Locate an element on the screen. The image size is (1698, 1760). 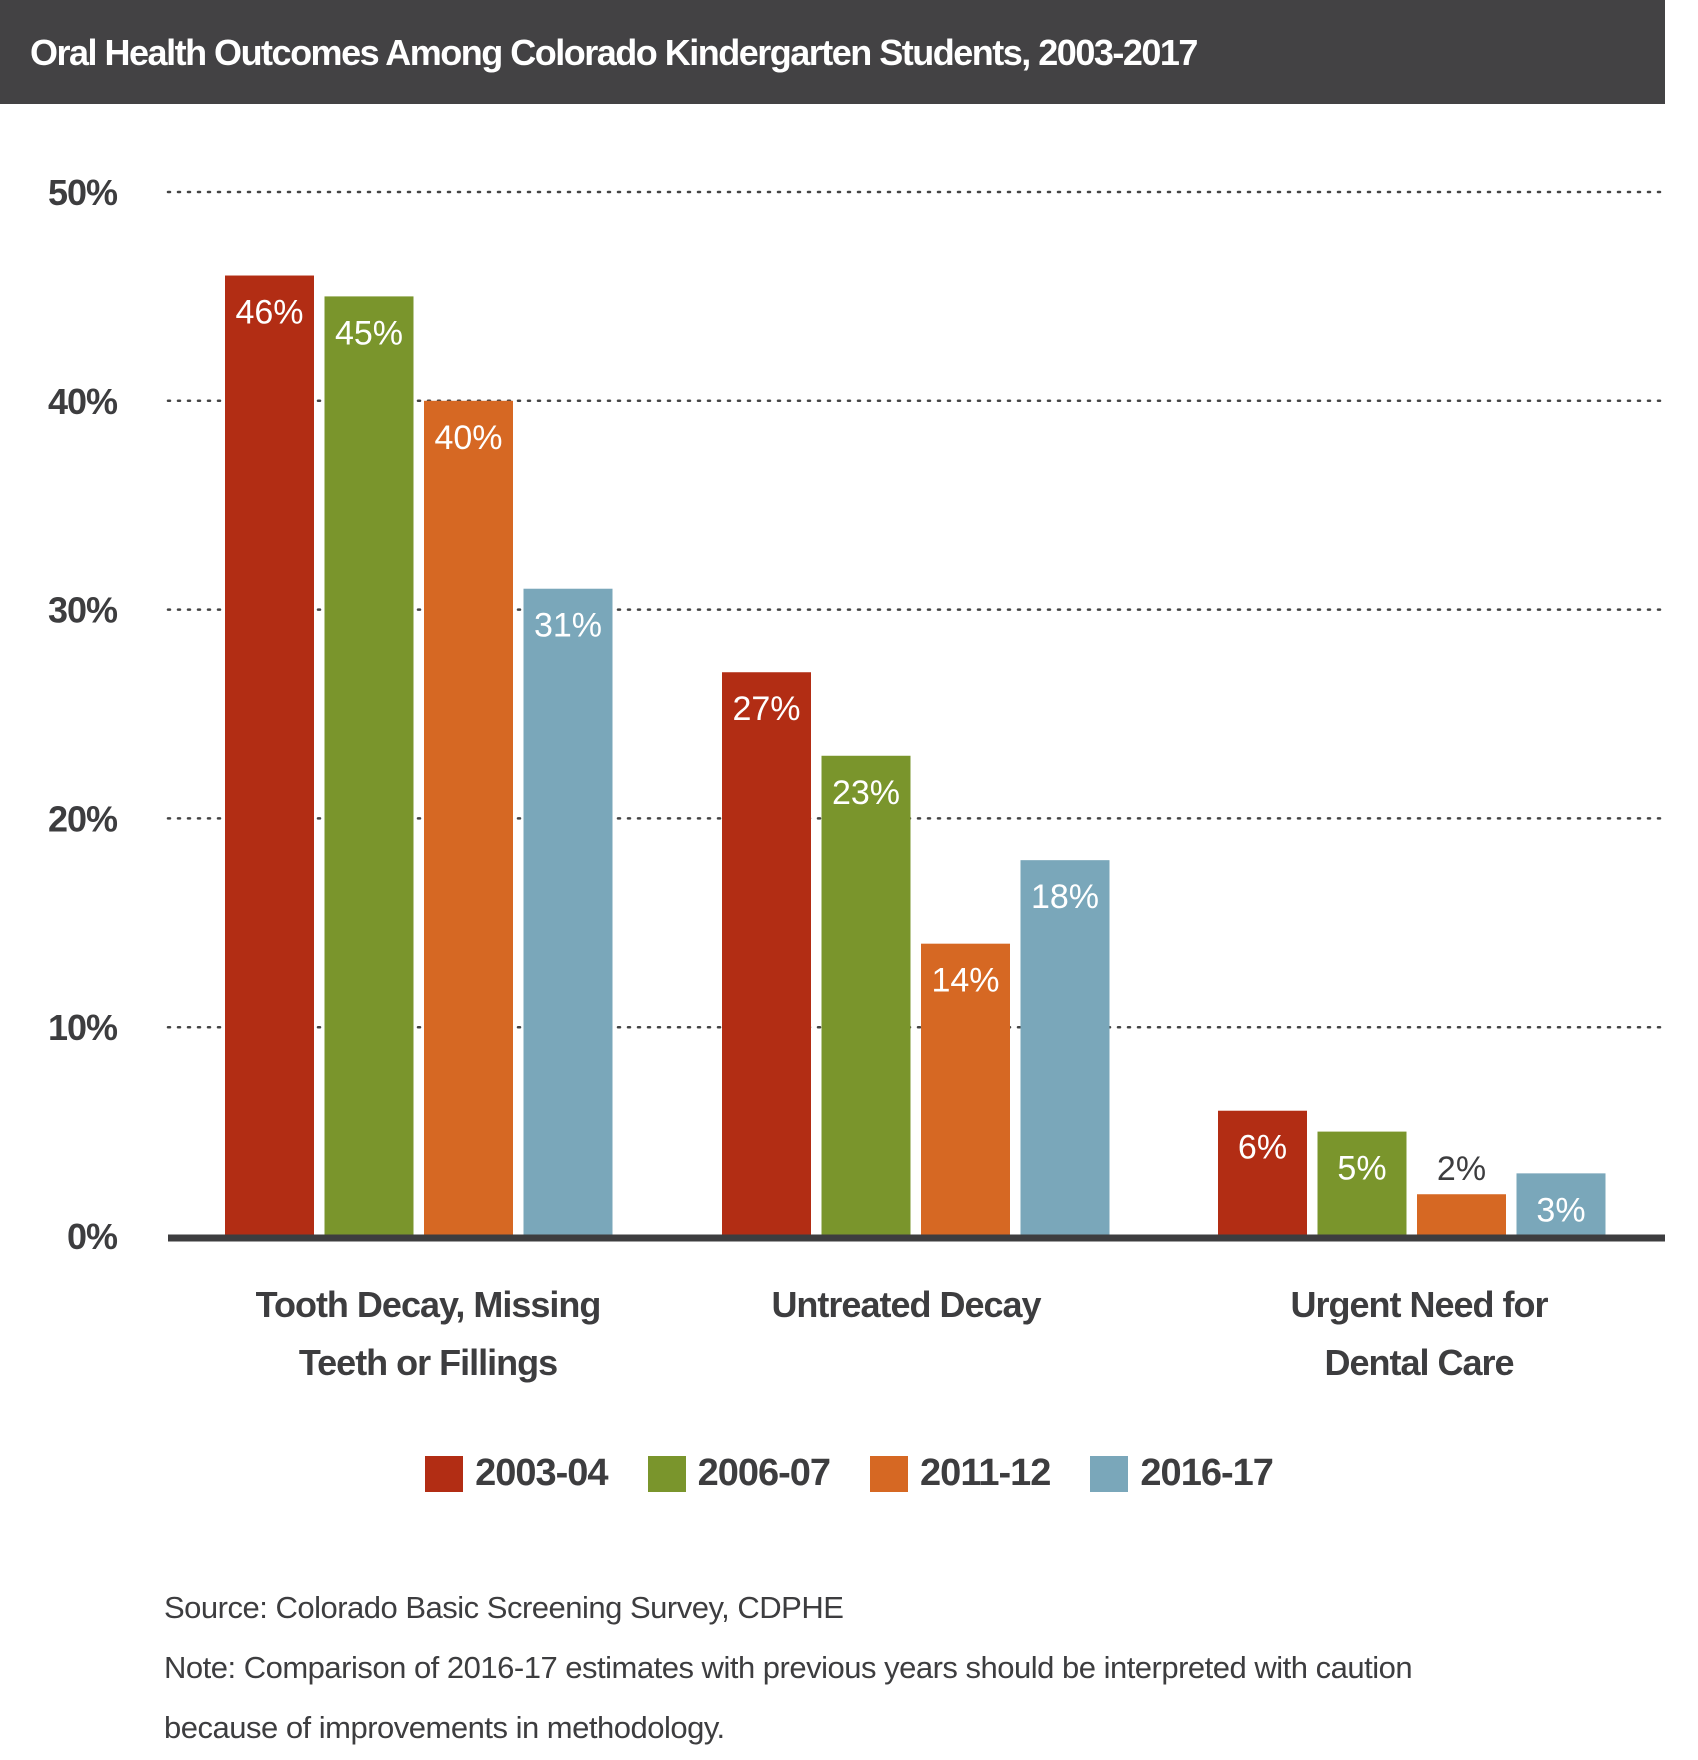
data-label: 18% is located at coordinates (1065, 897).